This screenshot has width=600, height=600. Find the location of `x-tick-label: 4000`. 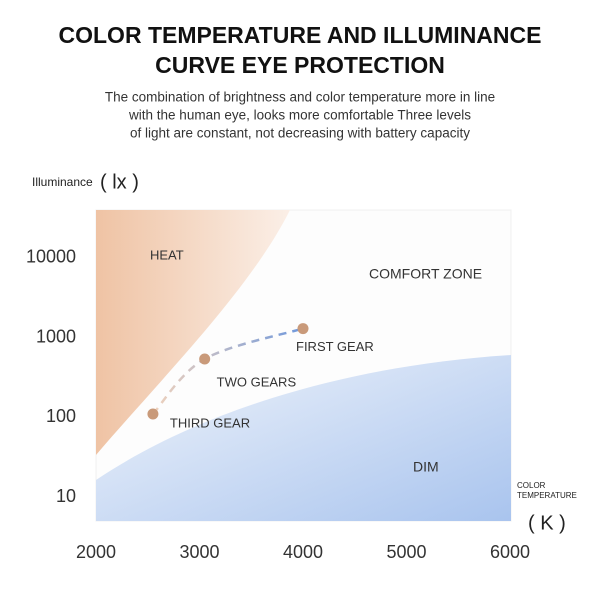

x-tick-label: 4000 is located at coordinates (303, 552).